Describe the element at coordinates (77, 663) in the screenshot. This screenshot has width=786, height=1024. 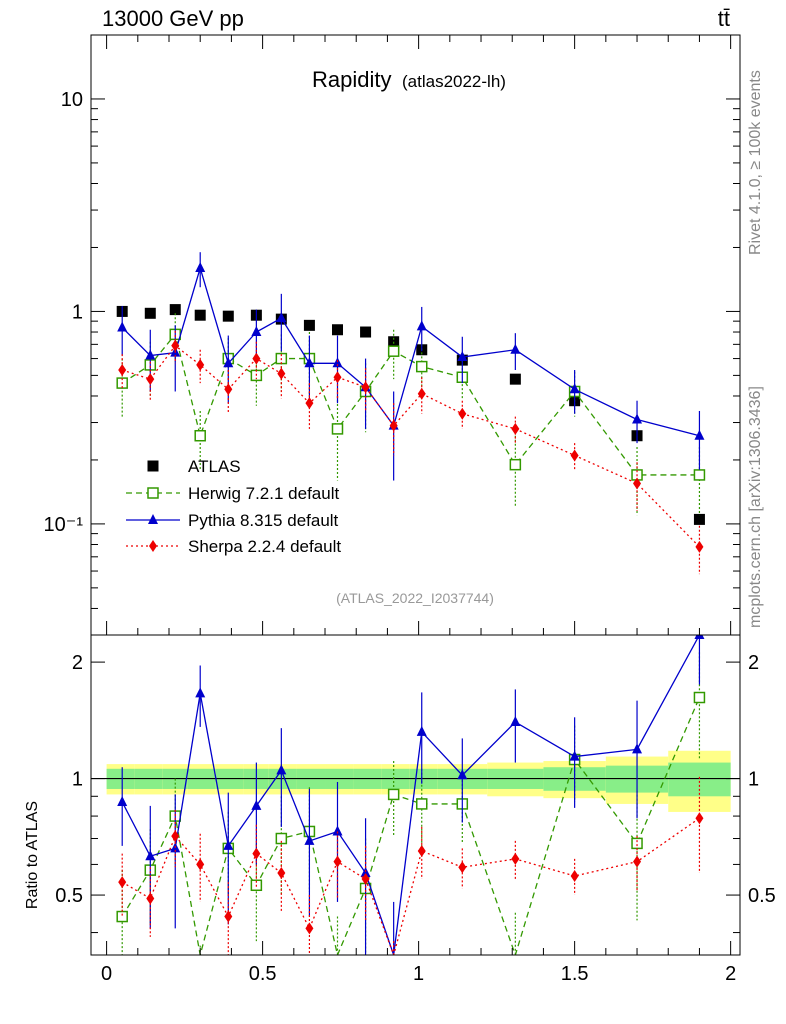
I see `ratio-y-tick-label: 2` at that location.